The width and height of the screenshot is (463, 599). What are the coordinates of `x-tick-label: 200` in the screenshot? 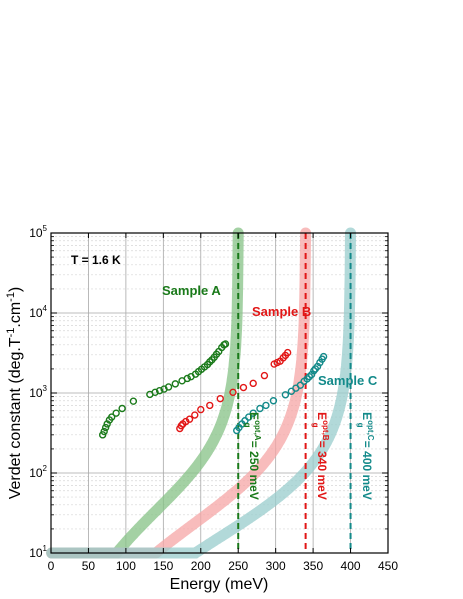 It's located at (201, 566).